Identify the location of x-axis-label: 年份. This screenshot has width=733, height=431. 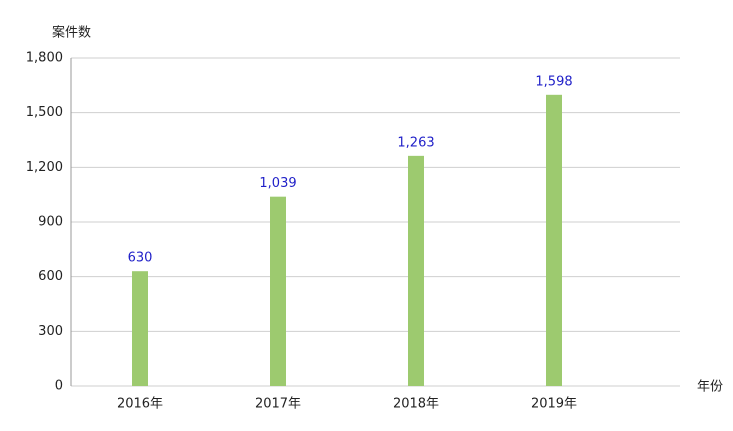
(710, 387).